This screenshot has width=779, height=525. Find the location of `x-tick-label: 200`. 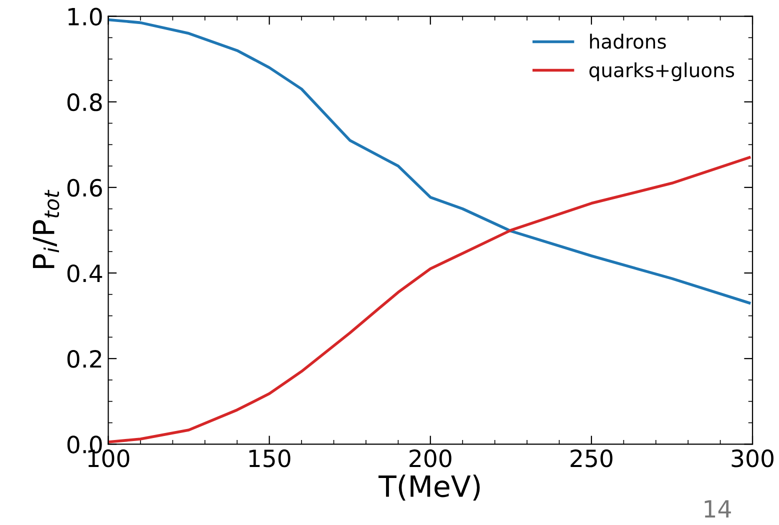

x-tick-label: 200 is located at coordinates (431, 458).